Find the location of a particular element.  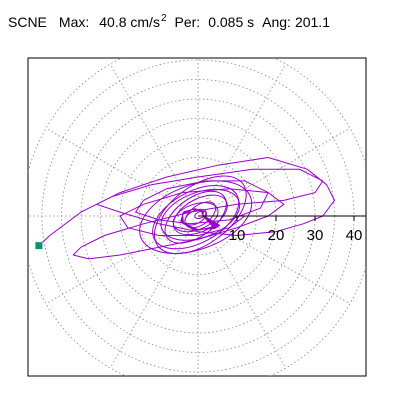

radial-tick-label-10: 10 is located at coordinates (237, 235).